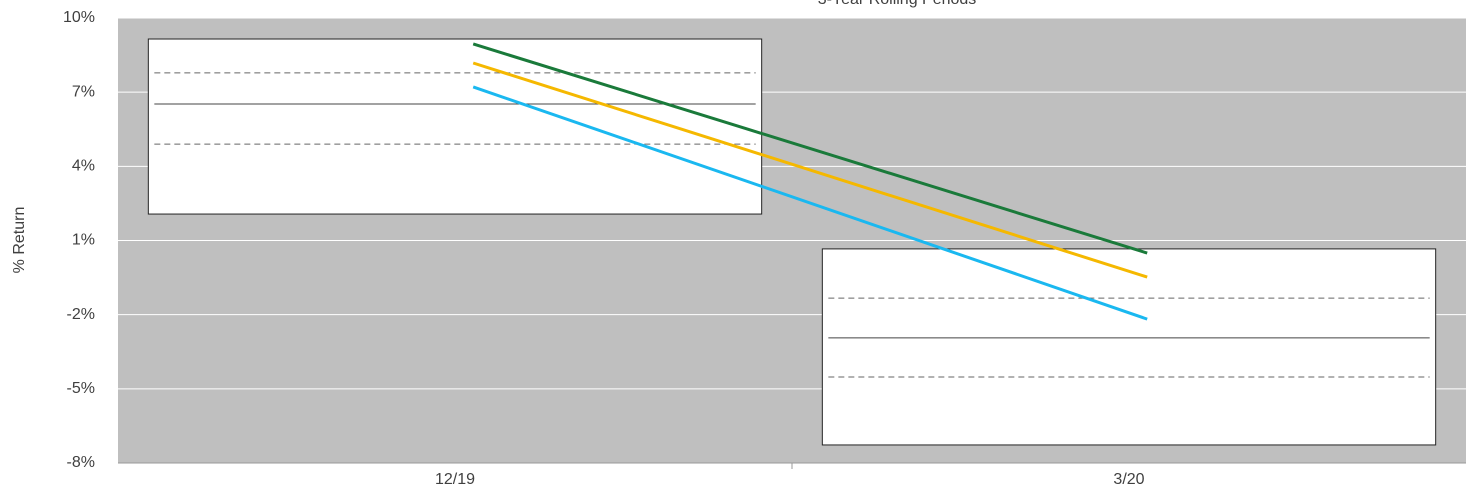 This screenshot has height=499, width=1466. Describe the element at coordinates (455, 126) in the screenshot. I see `range-box` at that location.